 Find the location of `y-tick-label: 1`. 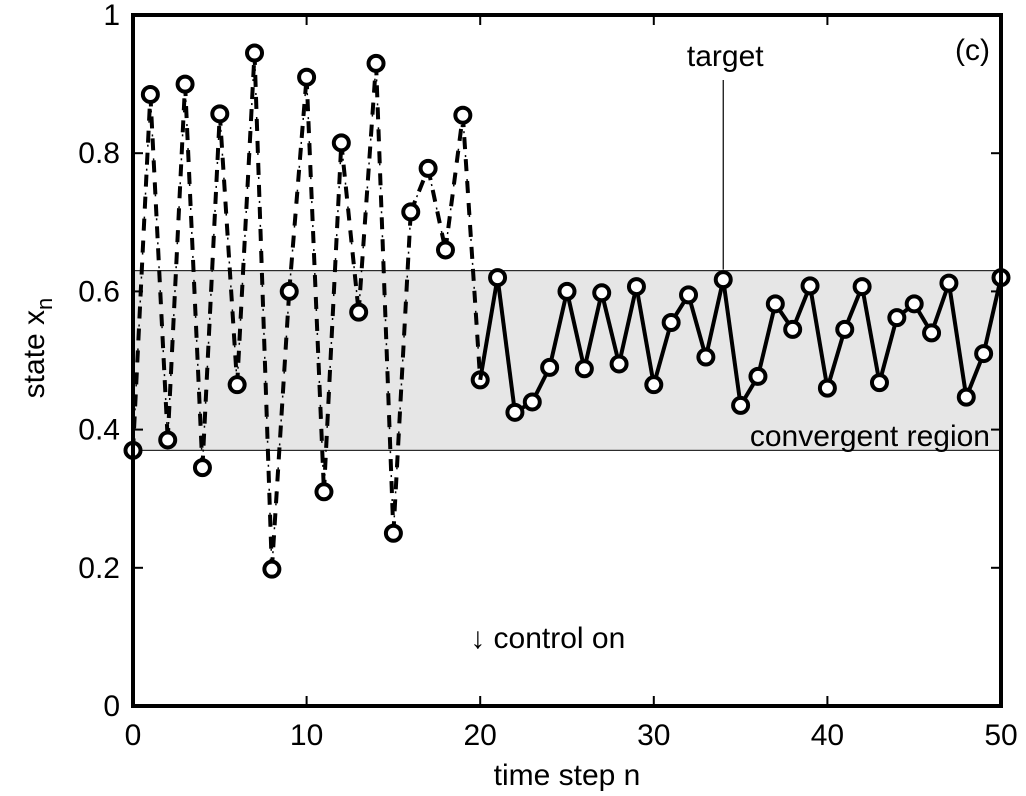

y-tick-label: 1 is located at coordinates (111, 16).